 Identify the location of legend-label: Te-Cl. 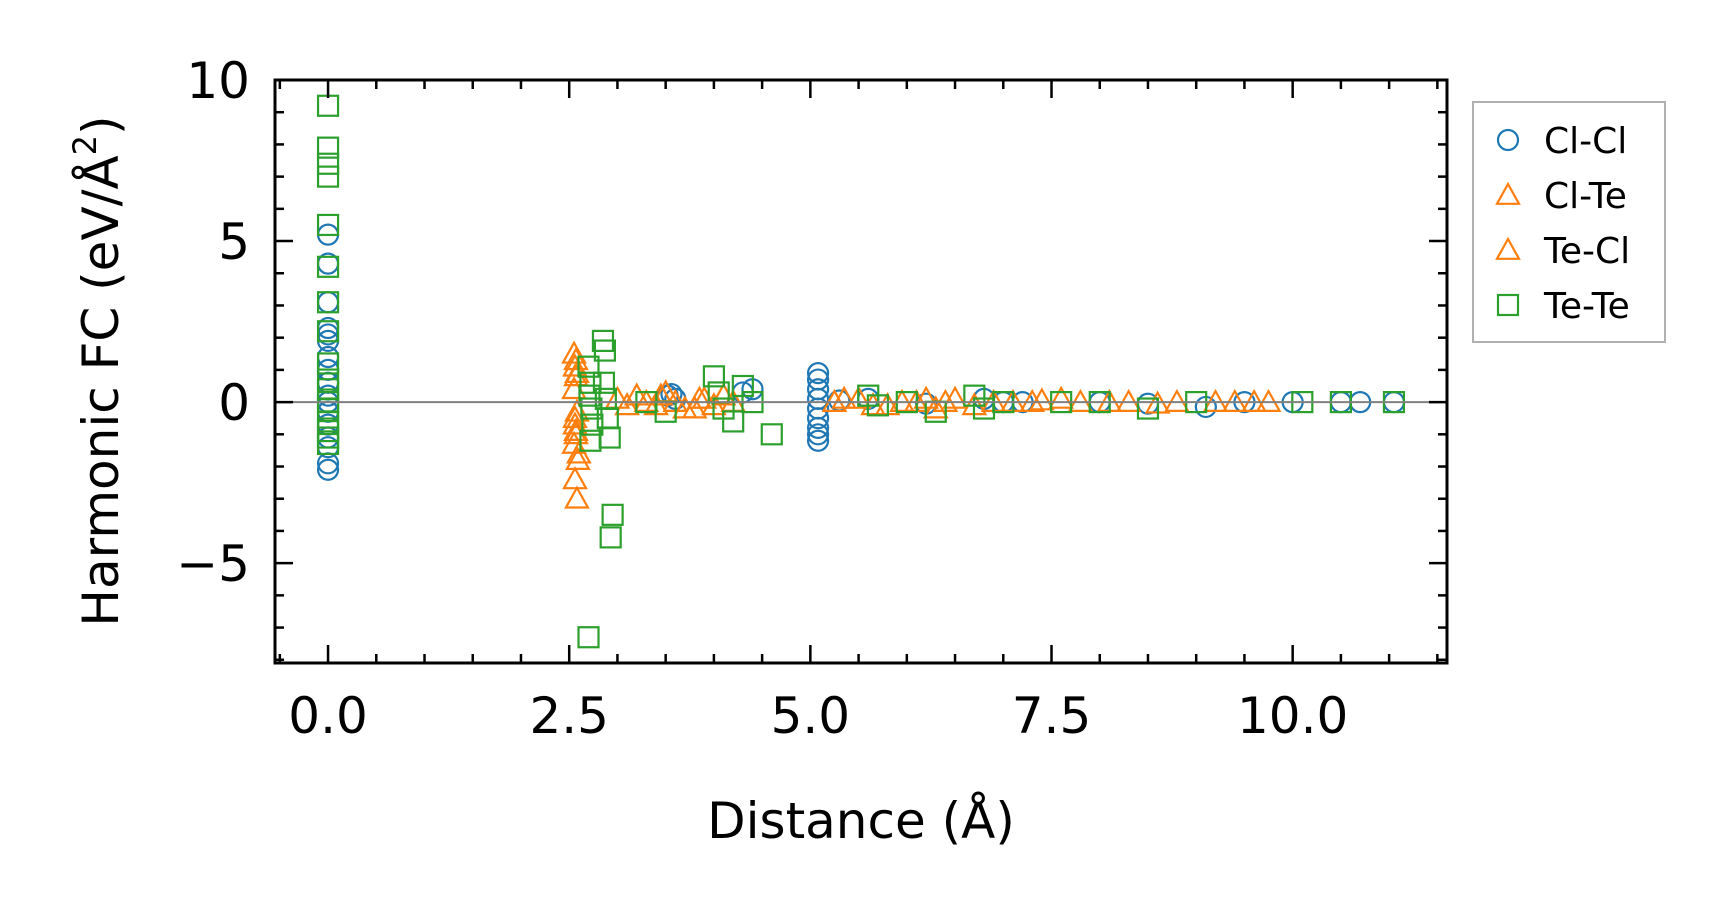
(1586, 251).